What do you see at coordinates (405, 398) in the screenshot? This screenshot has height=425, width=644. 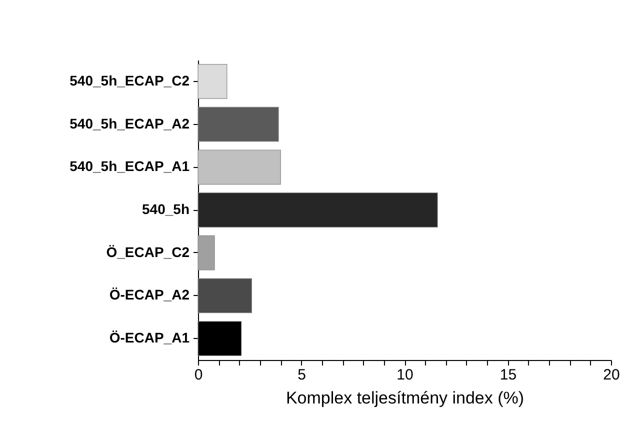 I see `x-axis-title: Komplex teljesítmény index (%)` at bounding box center [405, 398].